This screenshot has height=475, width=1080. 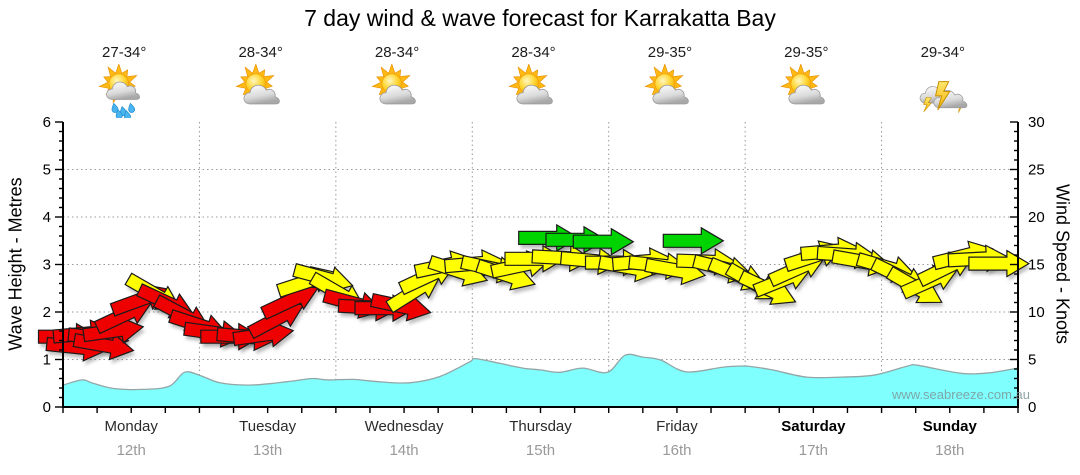 I want to click on right-axis-tick-label: 20, so click(x=1036, y=217).